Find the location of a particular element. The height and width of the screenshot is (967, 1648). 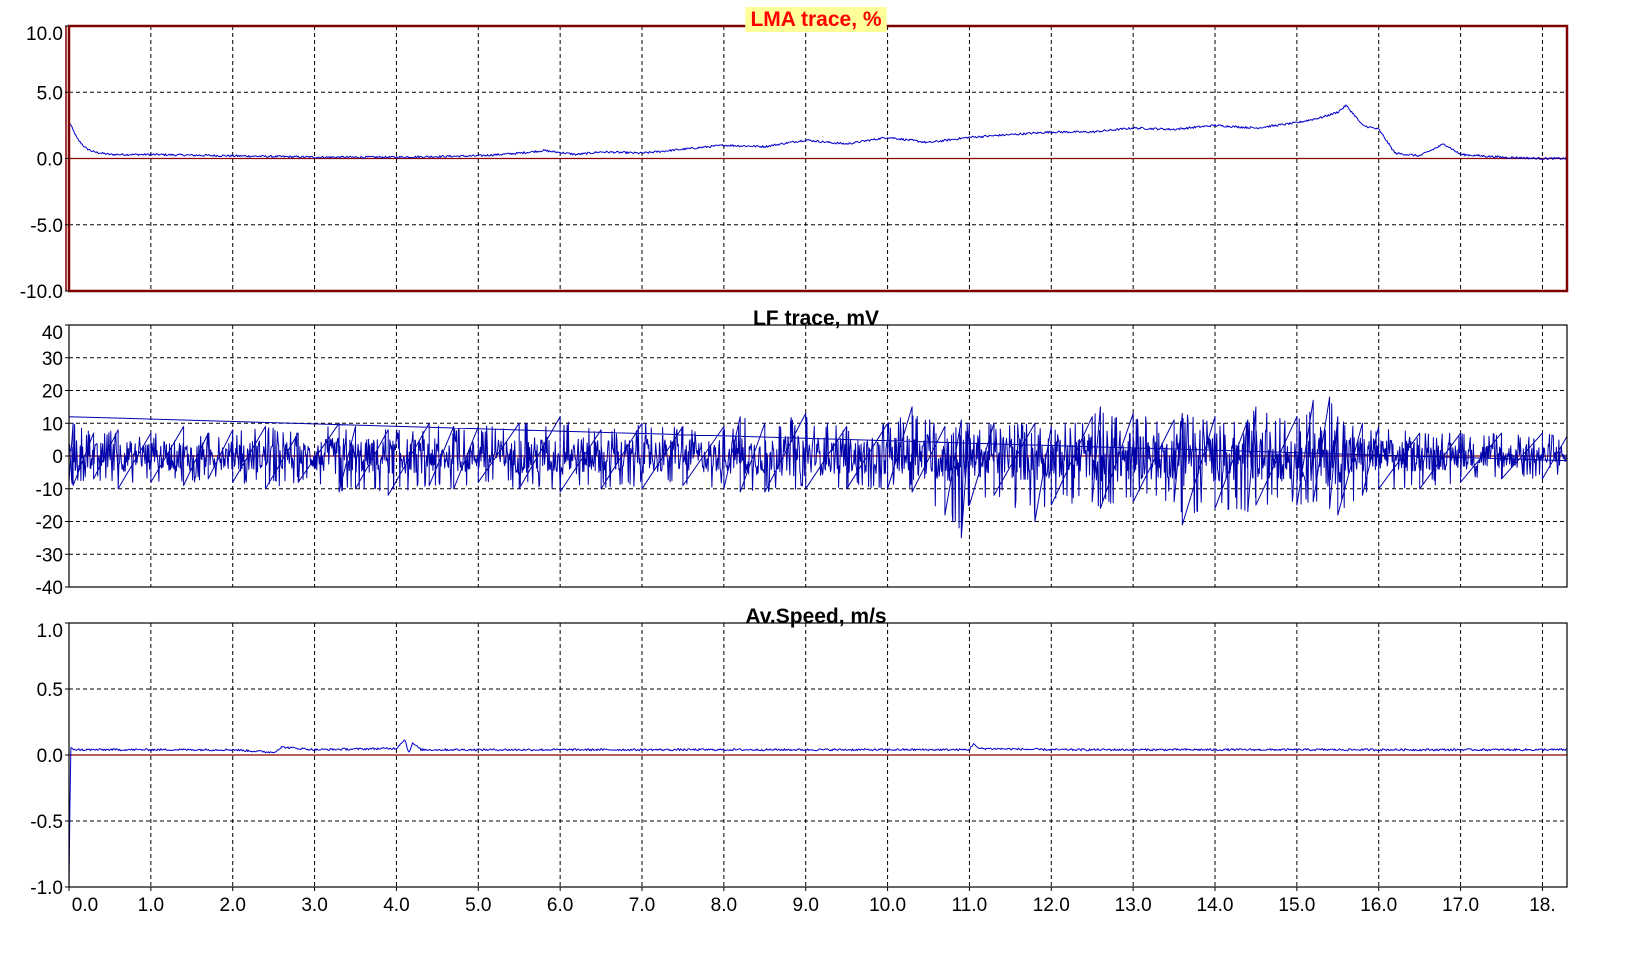

x-tick-label: 8.0 is located at coordinates (724, 905).